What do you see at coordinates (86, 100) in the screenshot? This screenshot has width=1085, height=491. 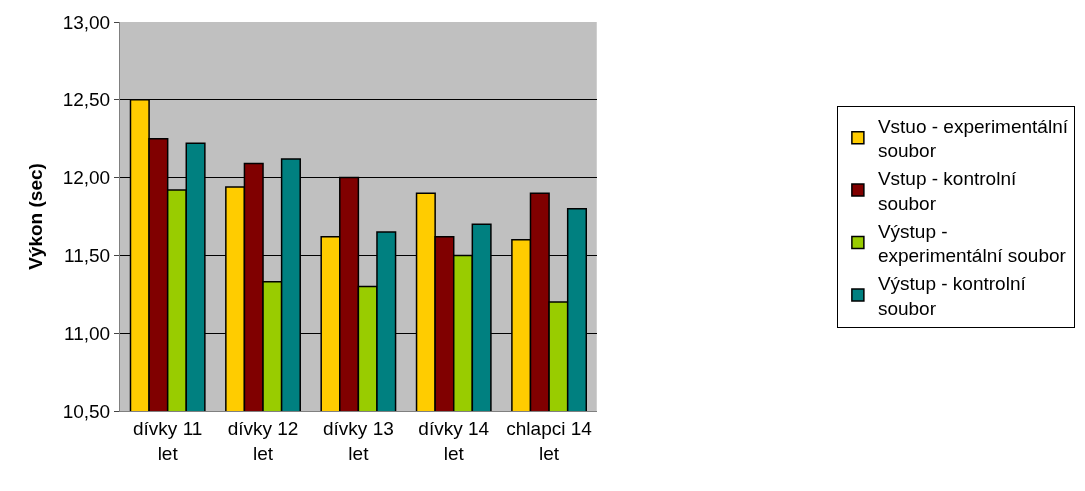 I see `y-tick-label: 12,50` at bounding box center [86, 100].